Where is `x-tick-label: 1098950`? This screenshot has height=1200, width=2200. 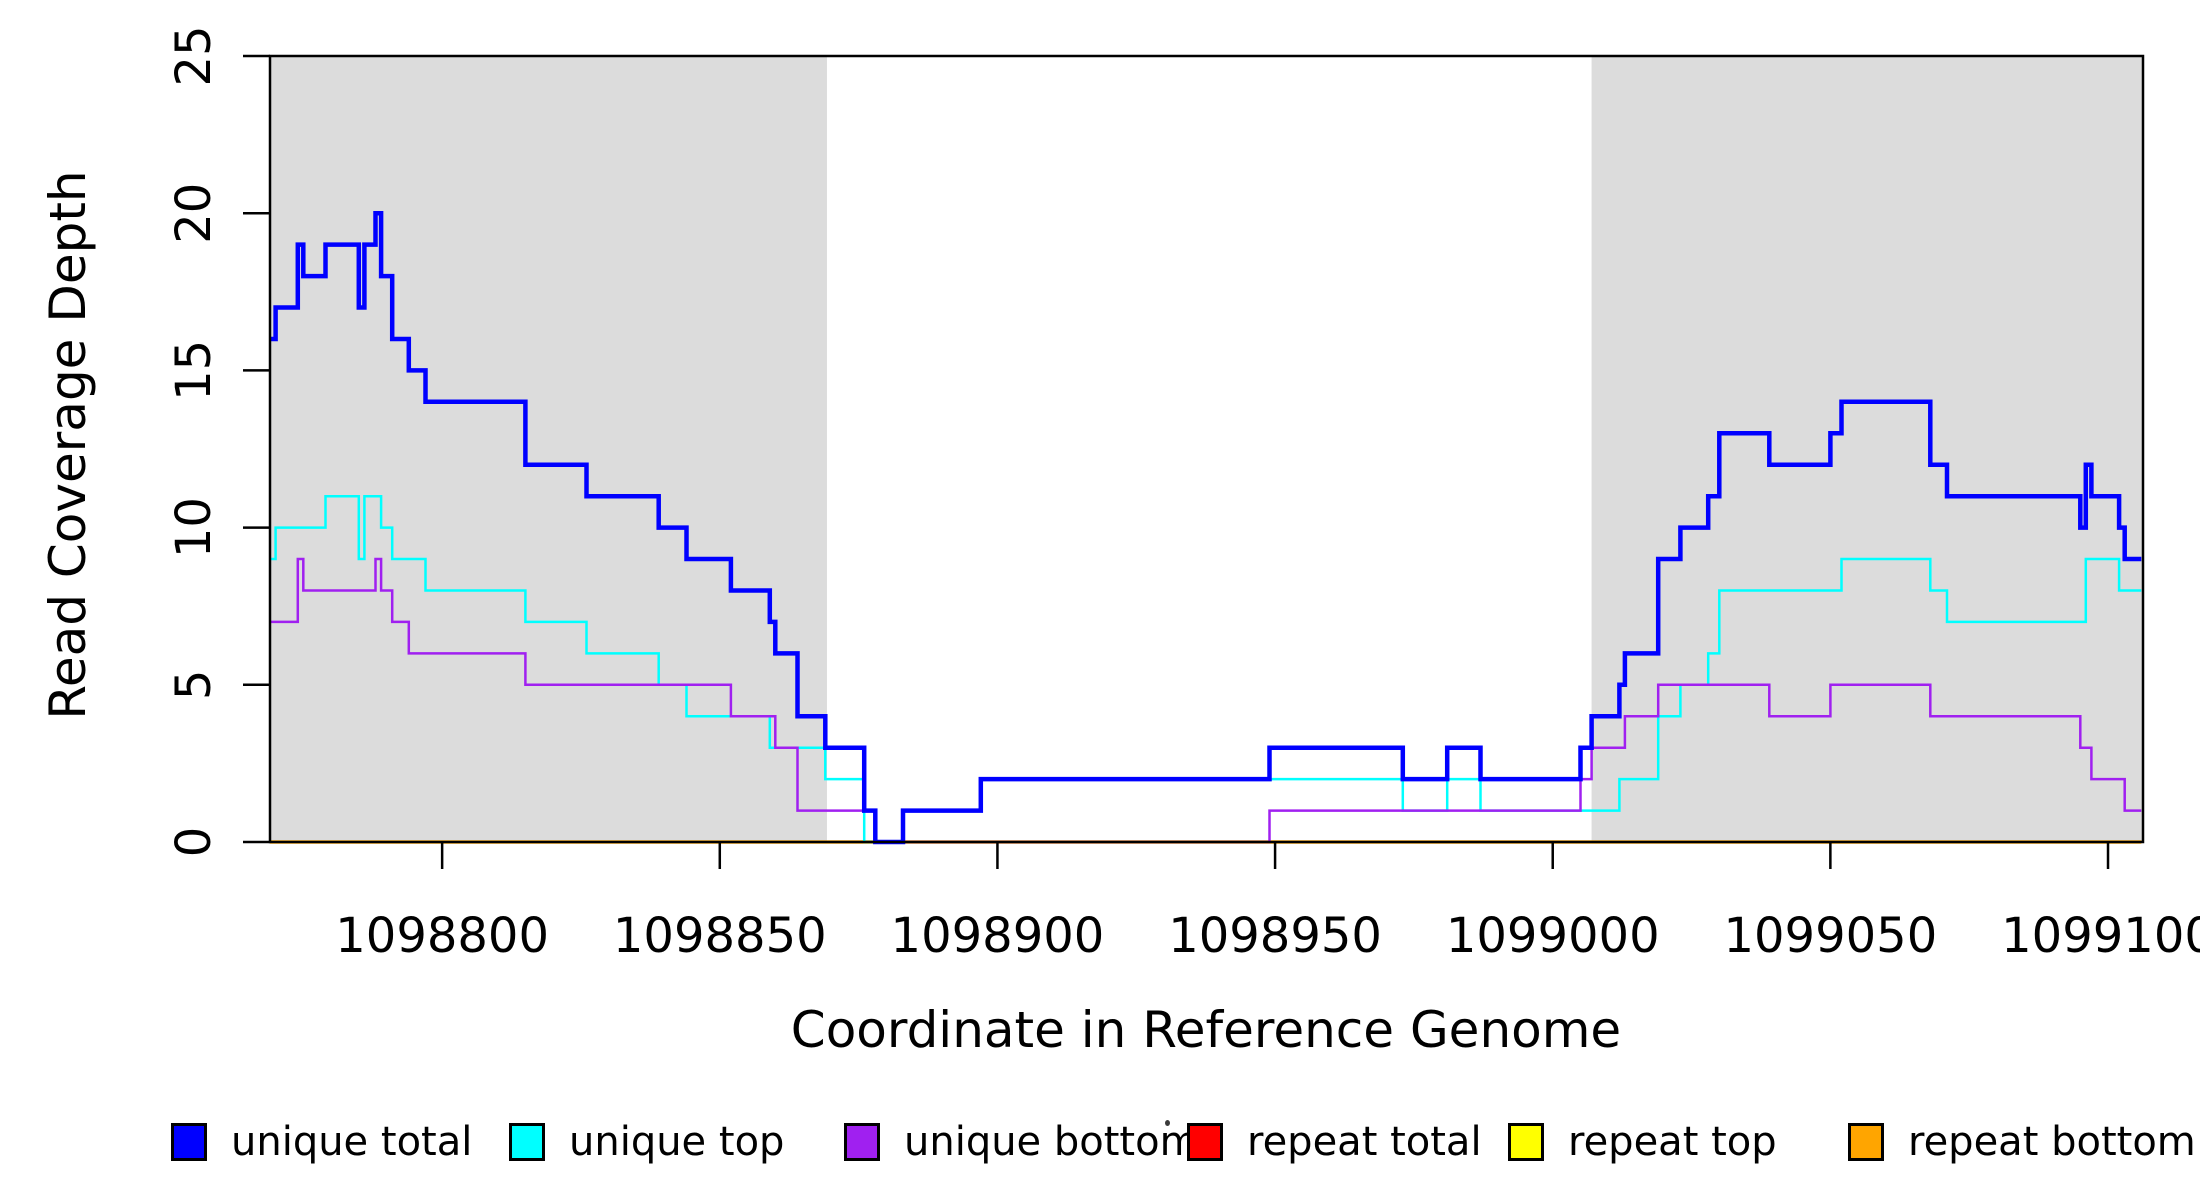
x-tick-label: 1098950 is located at coordinates (1275, 936).